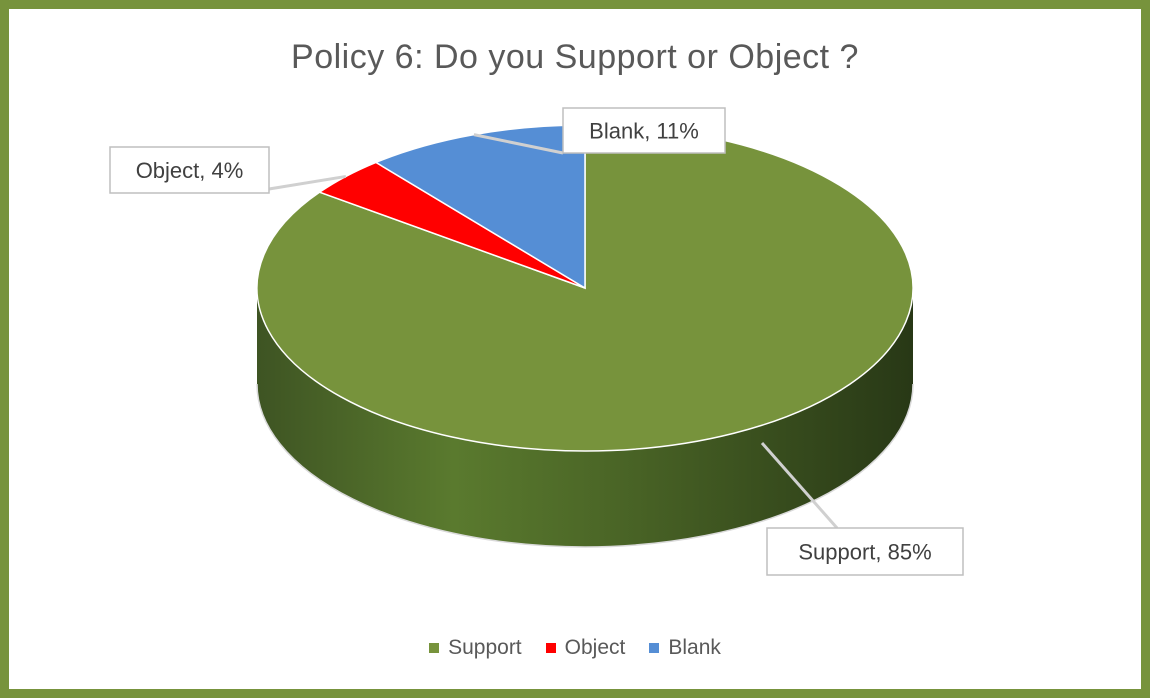  Describe the element at coordinates (585, 465) in the screenshot. I see `pie-bottom-edge` at that location.